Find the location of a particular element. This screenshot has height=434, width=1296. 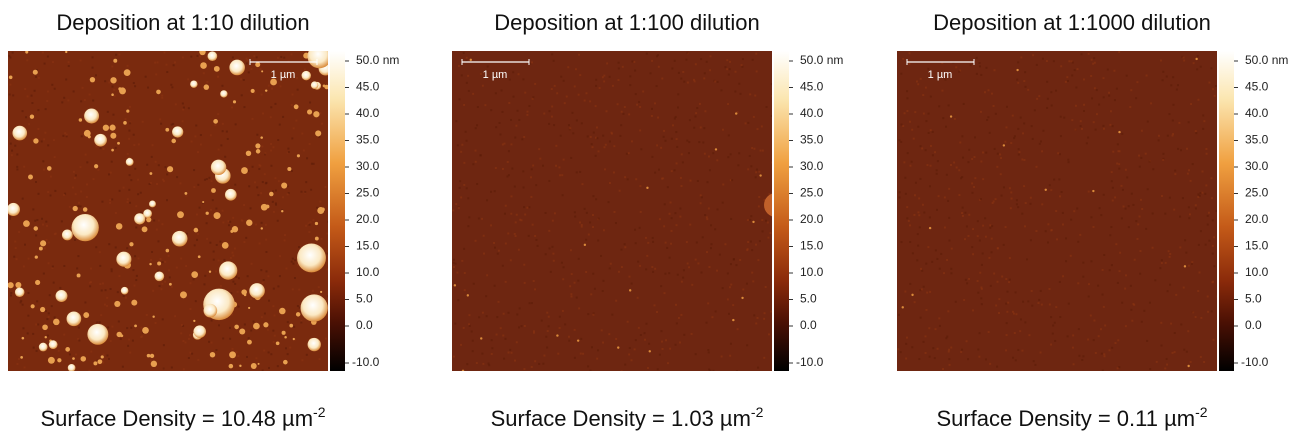

colorbar-tick-label: 20.0 is located at coordinates (1257, 219).